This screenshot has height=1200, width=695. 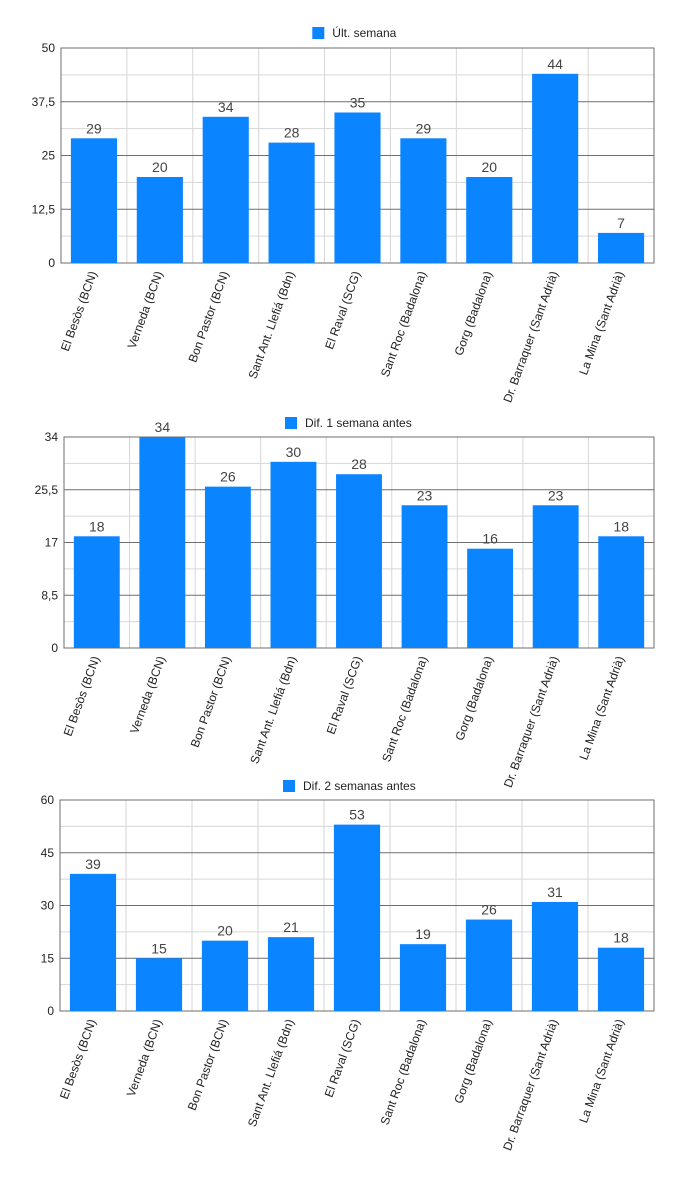 What do you see at coordinates (364, 32) in the screenshot?
I see `legend-label: Últ. semana` at bounding box center [364, 32].